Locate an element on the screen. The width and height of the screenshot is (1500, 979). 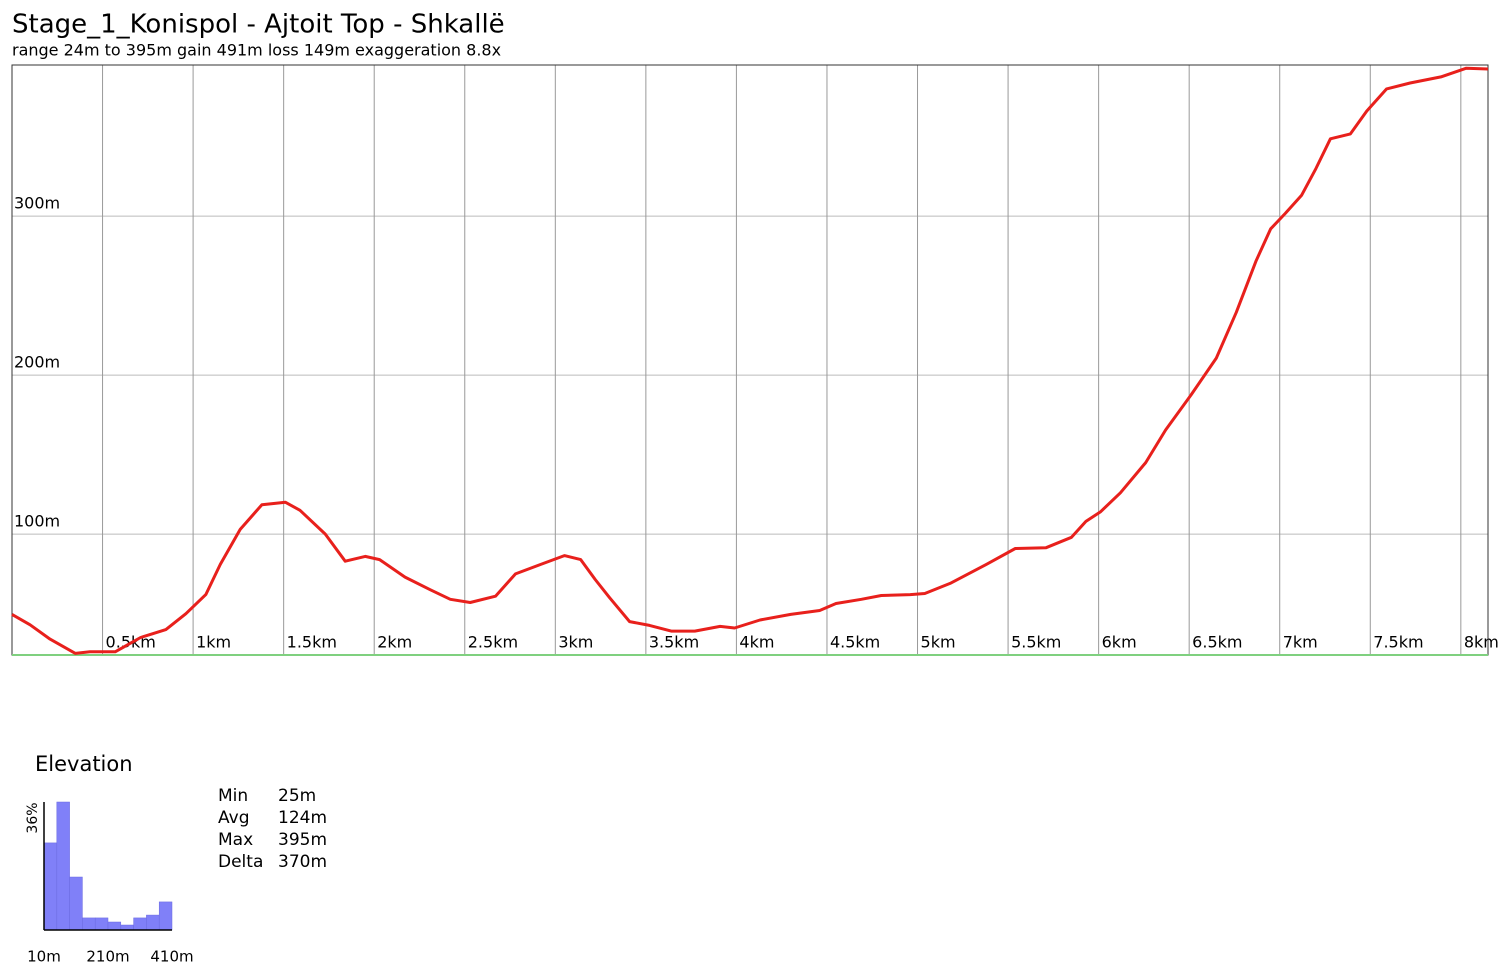
x-tick-label: 5km is located at coordinates (938, 642).